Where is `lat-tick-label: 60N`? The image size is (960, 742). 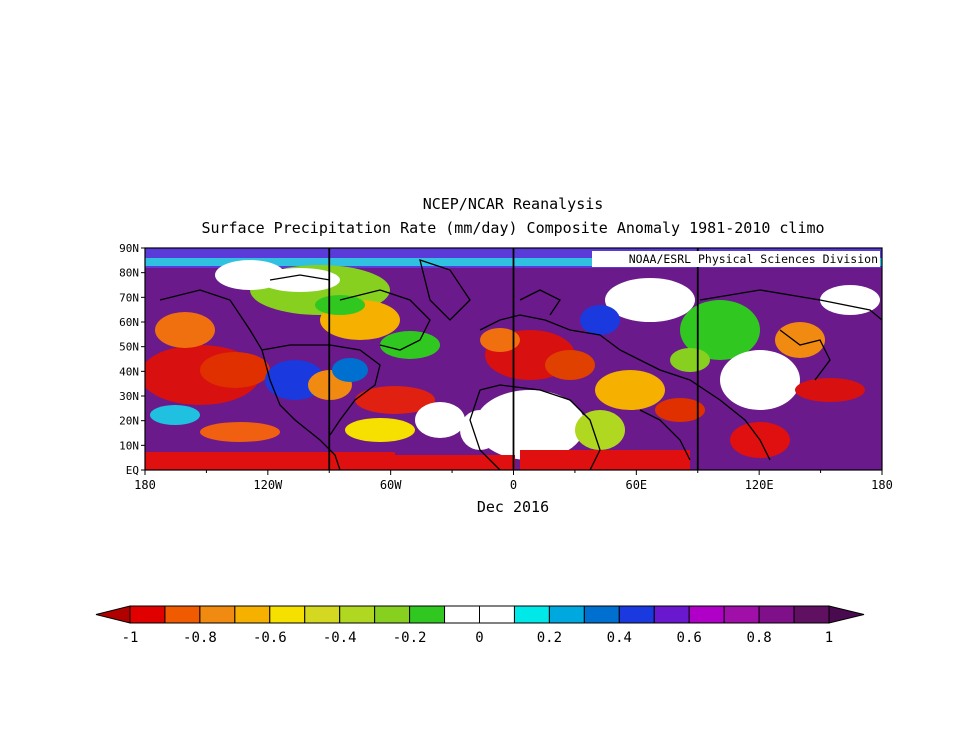 lat-tick-label: 60N is located at coordinates (129, 322).